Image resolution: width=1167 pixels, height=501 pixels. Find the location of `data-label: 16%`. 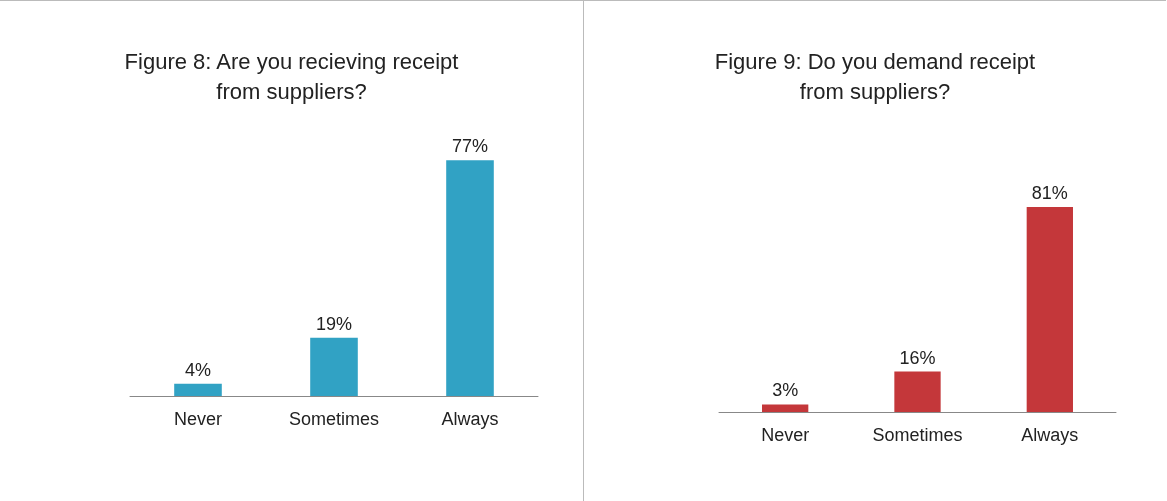

data-label: 16% is located at coordinates (917, 357).